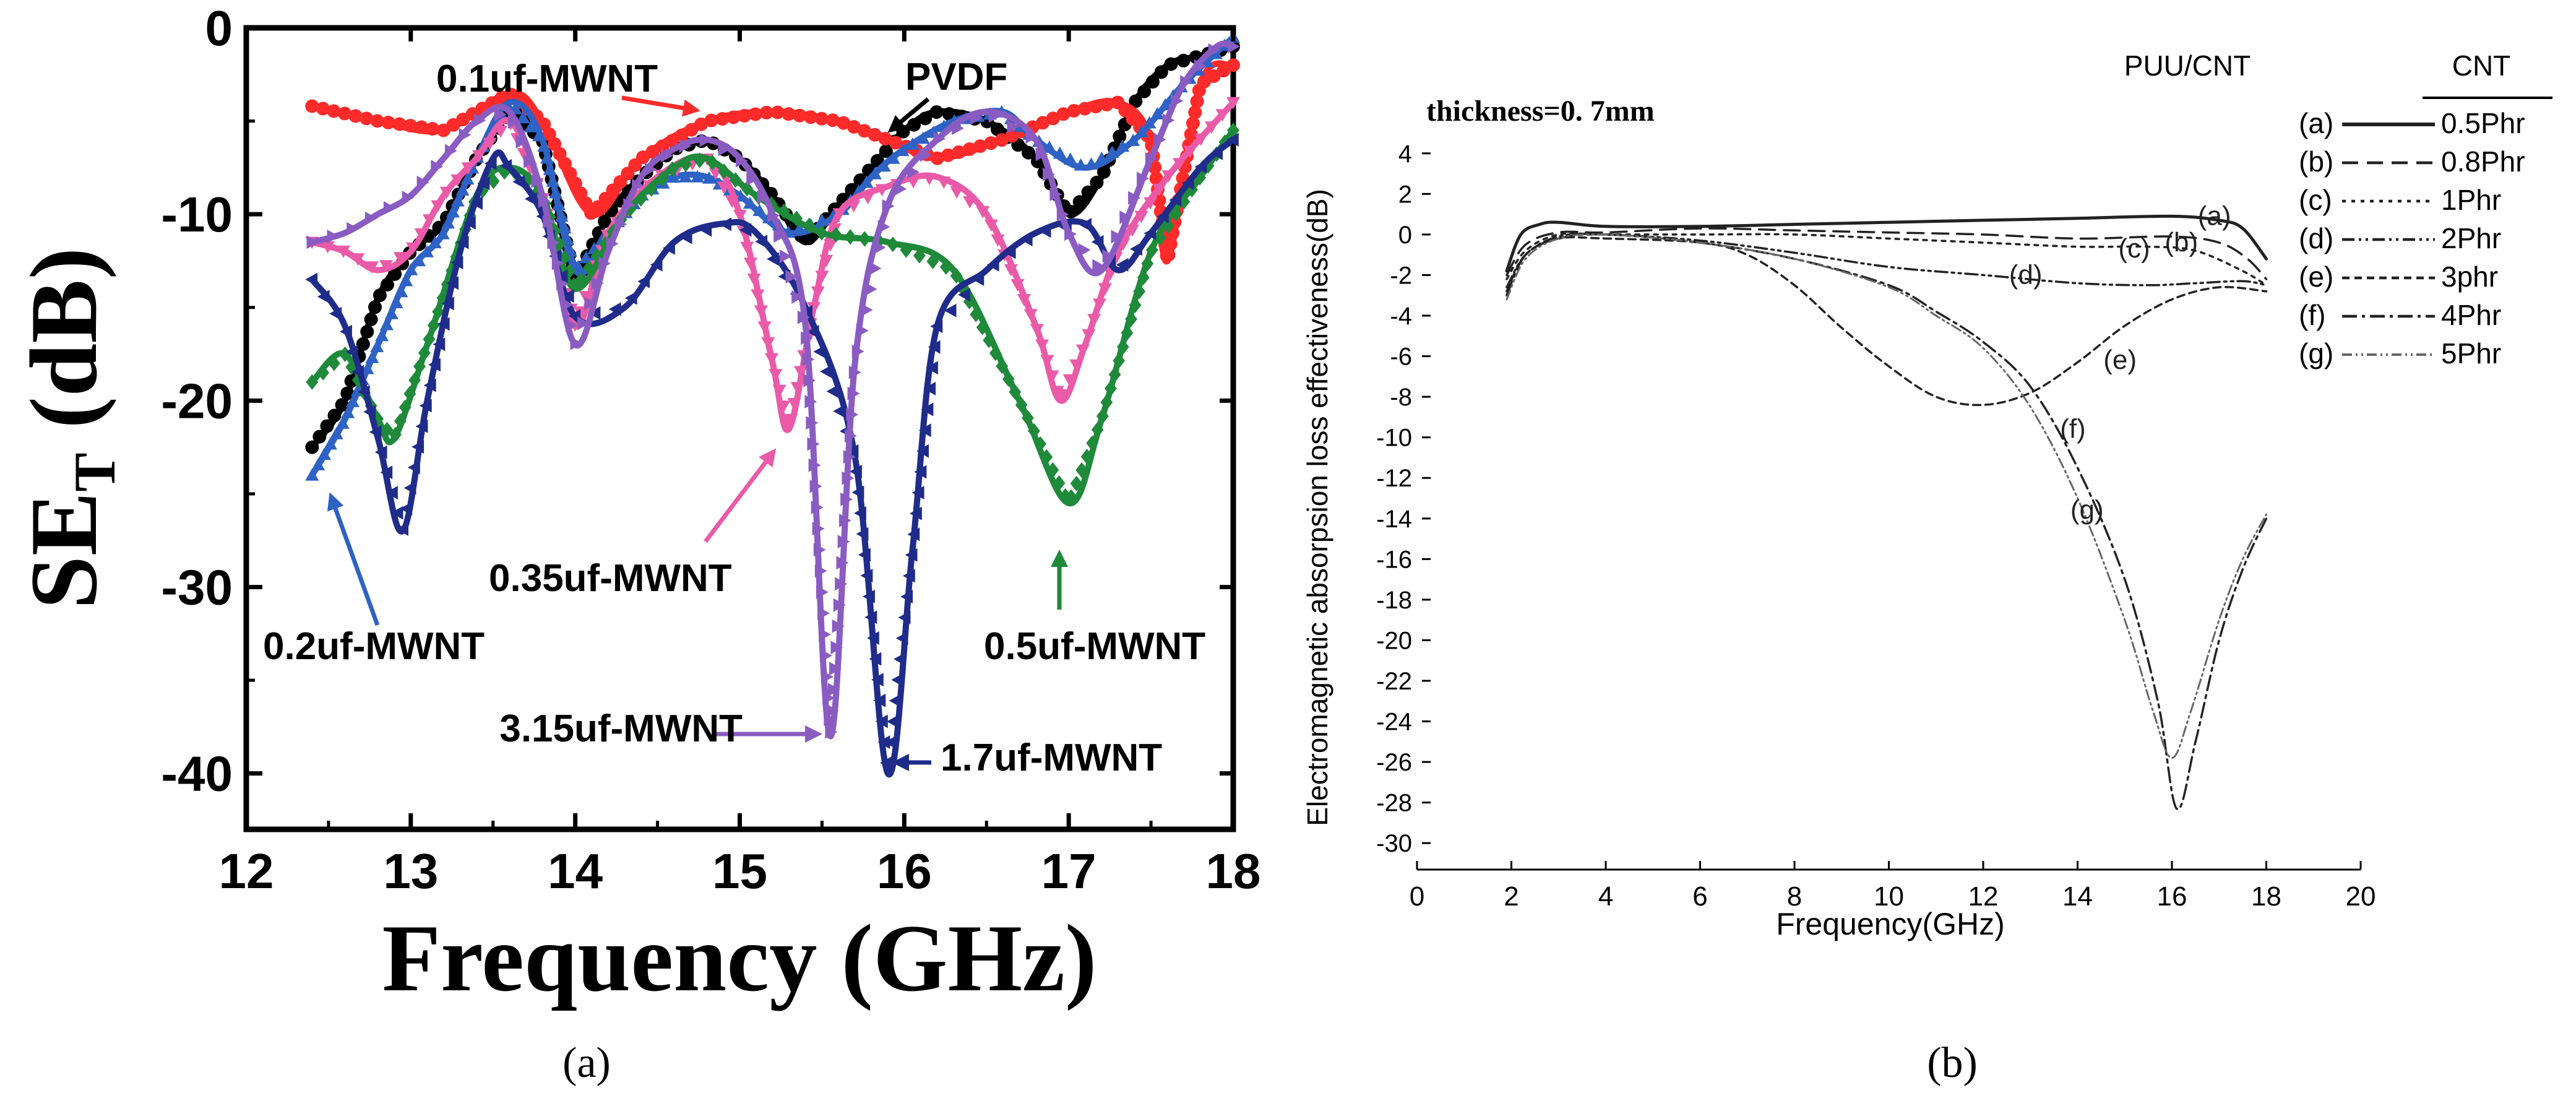 The height and width of the screenshot is (1106, 2576). Describe the element at coordinates (1094, 646) in the screenshot. I see `annotation-0-5uf-mwnt: 0.5uf-MWNT` at that location.